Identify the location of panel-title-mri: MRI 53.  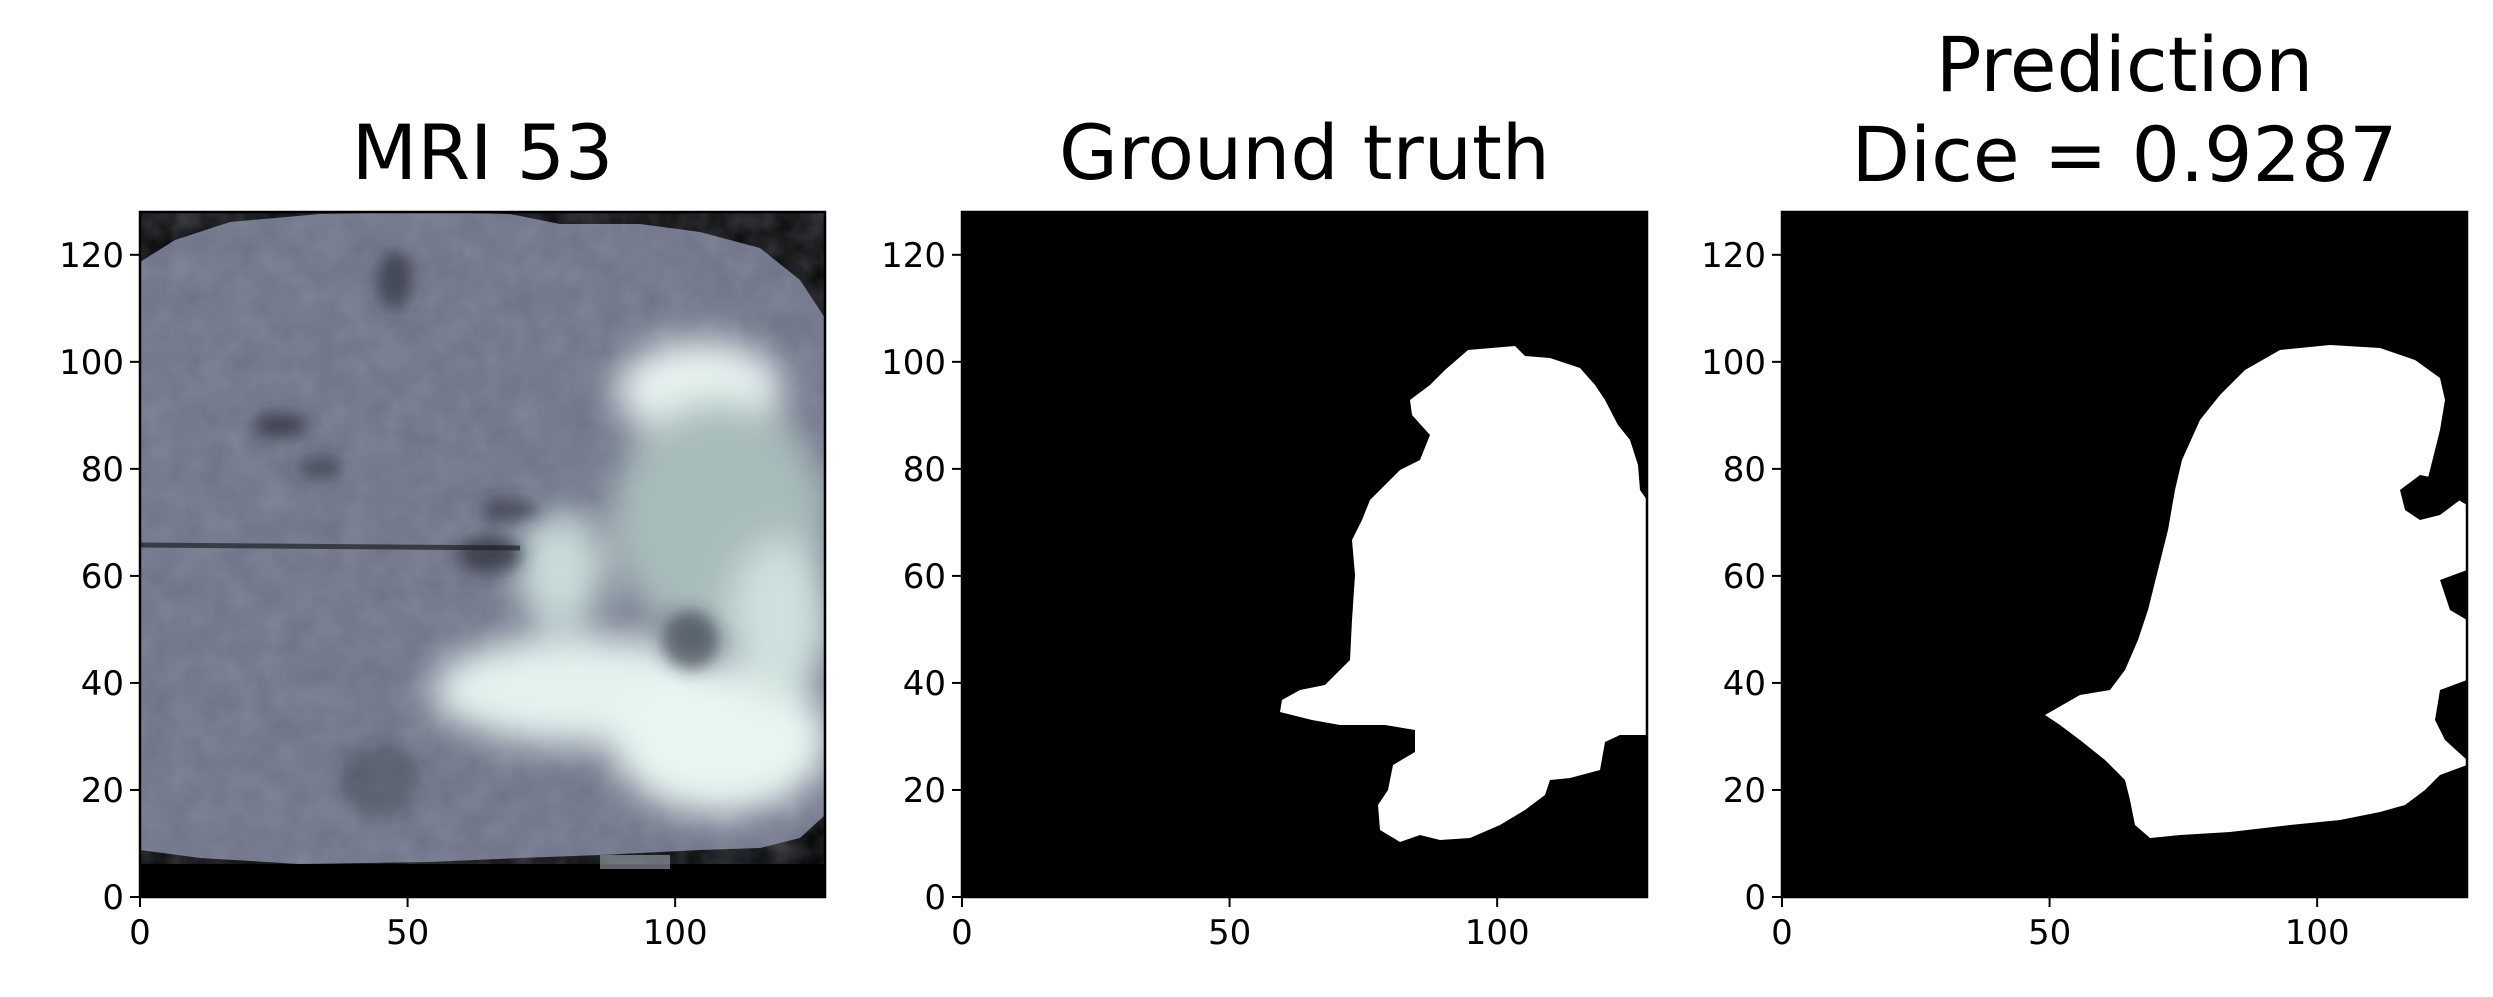
(482, 153).